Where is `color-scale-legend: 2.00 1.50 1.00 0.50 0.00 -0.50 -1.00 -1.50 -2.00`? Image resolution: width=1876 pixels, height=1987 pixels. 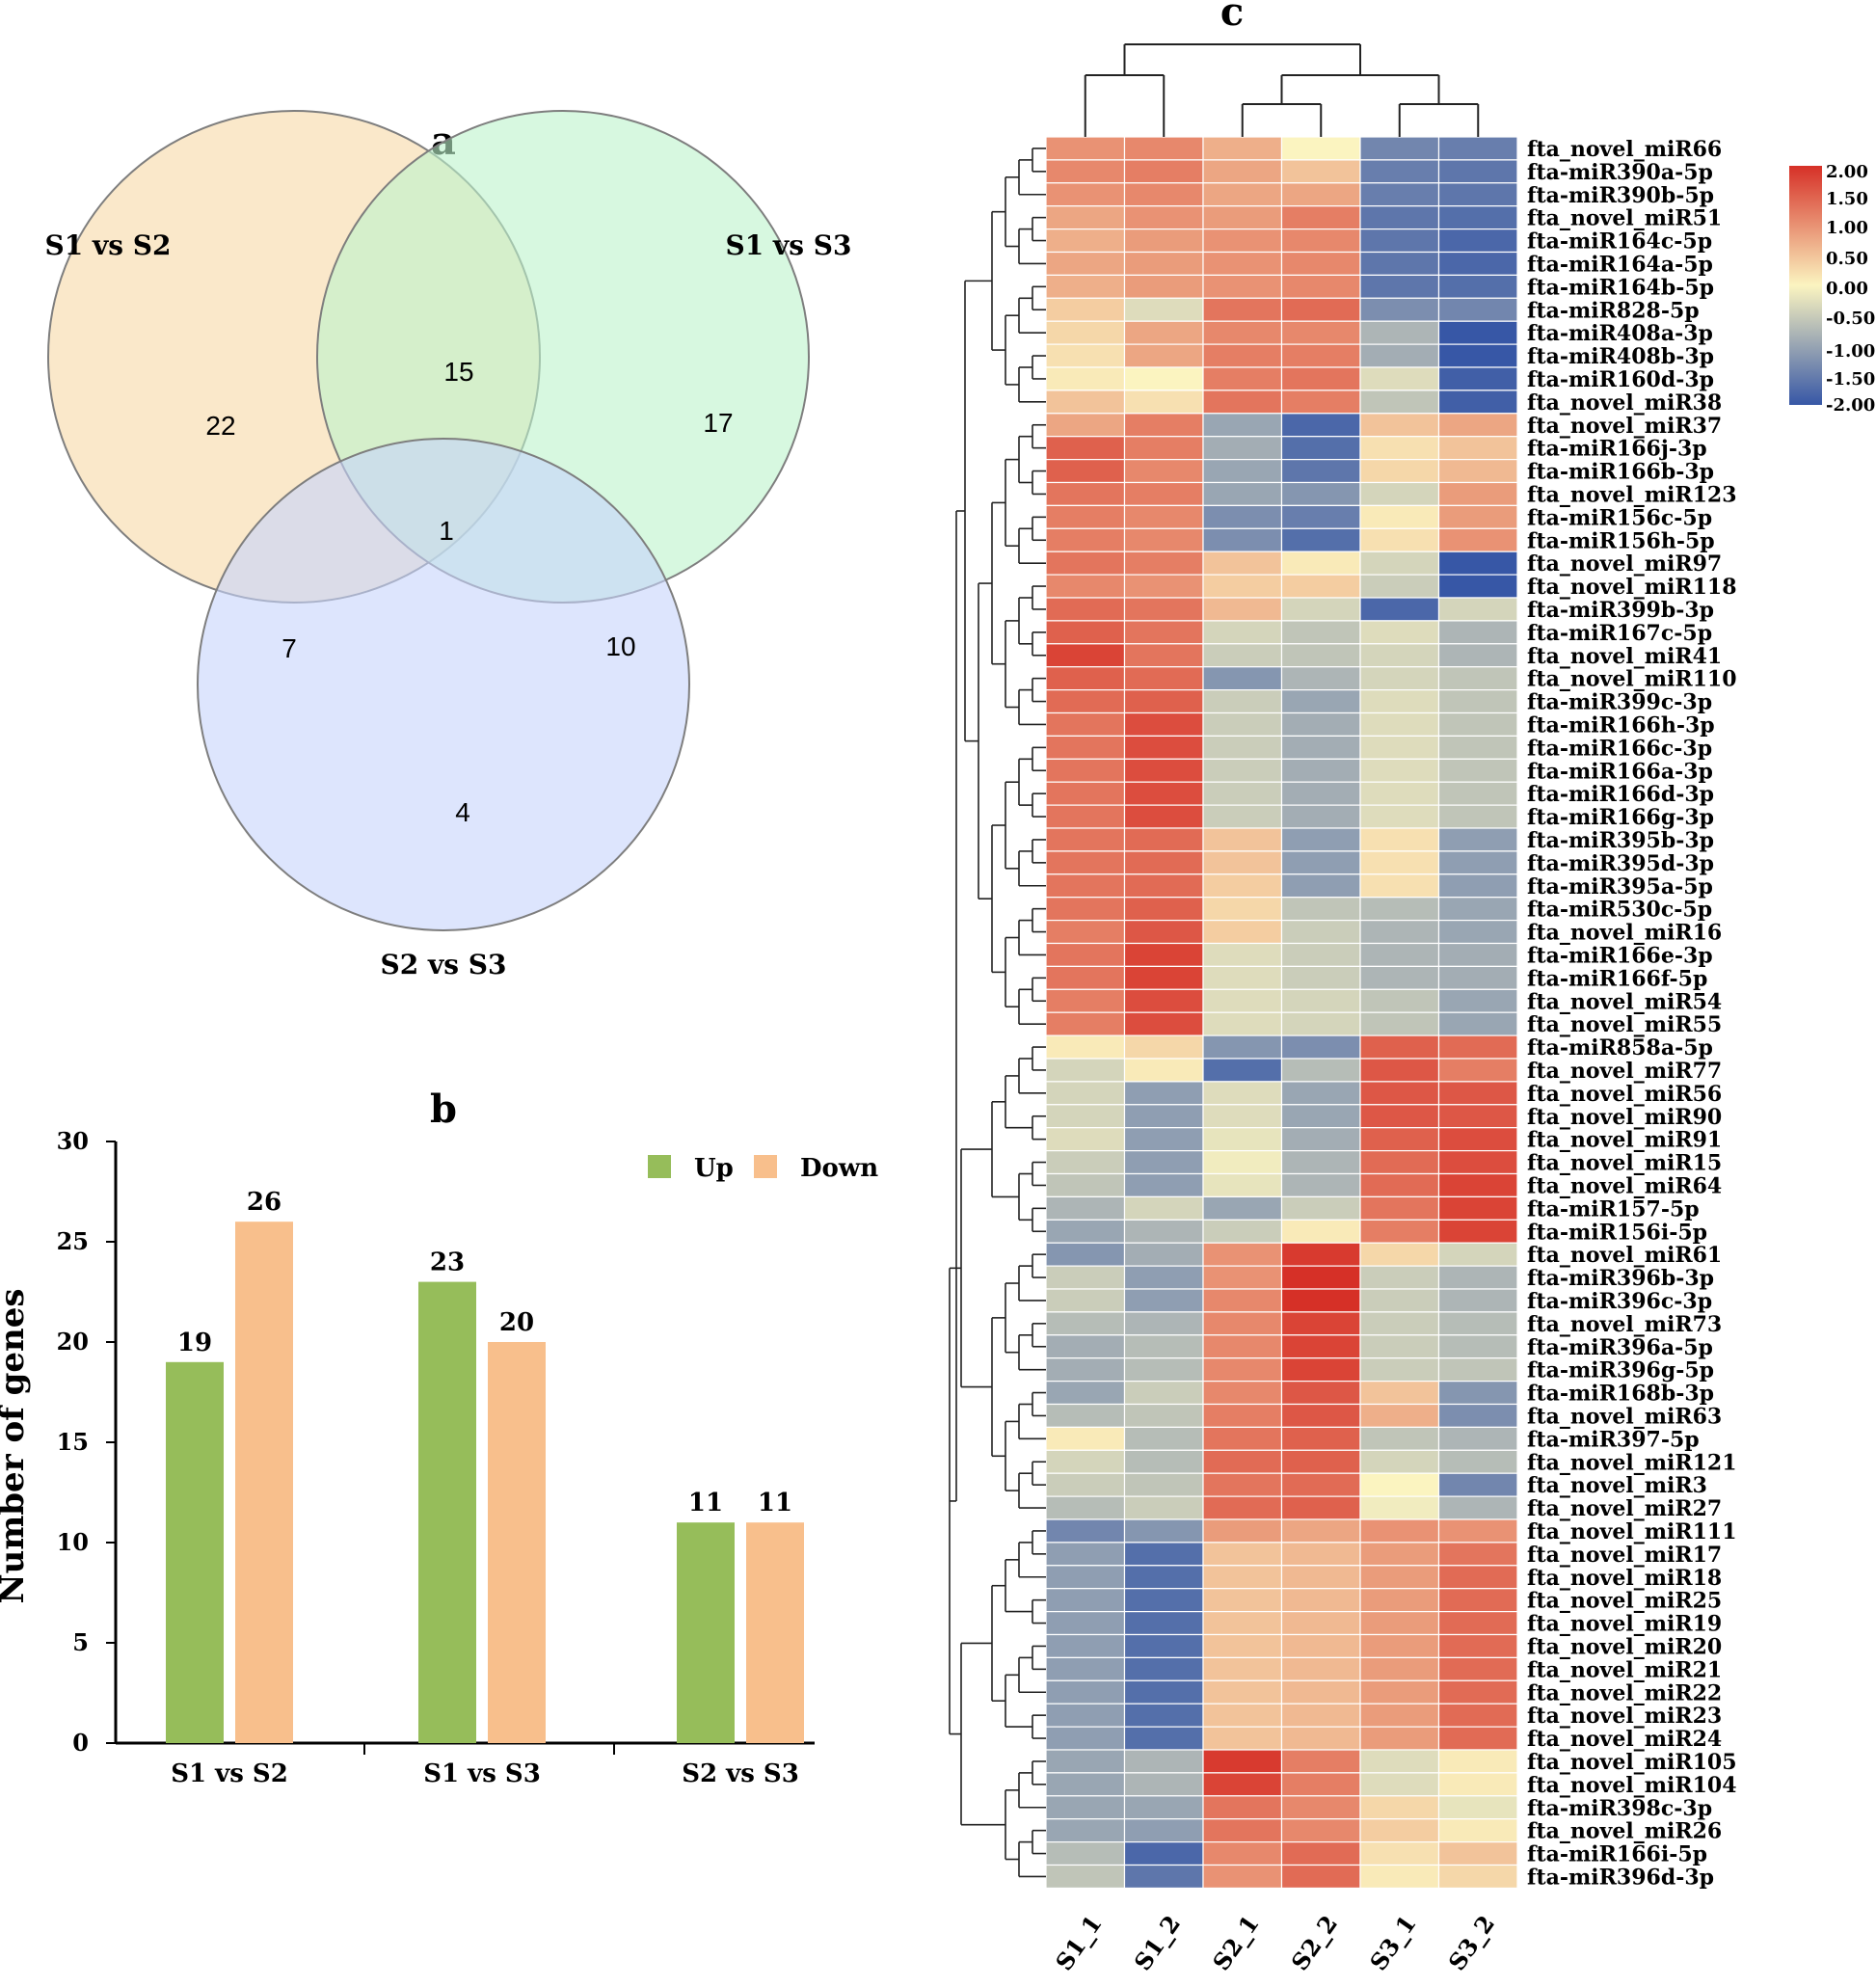
color-scale-legend: 2.00 1.50 1.00 0.50 0.00 -0.50 -1.00 -1.50 -2.00 is located at coordinates (1832, 289).